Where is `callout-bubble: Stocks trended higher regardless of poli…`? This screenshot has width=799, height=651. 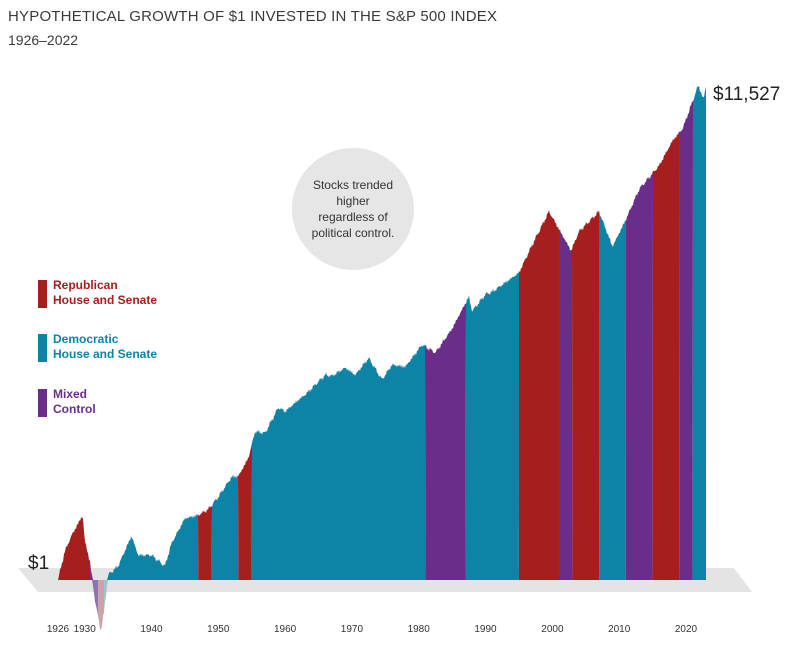 callout-bubble: Stocks trended higher regardless of poli… is located at coordinates (353, 209).